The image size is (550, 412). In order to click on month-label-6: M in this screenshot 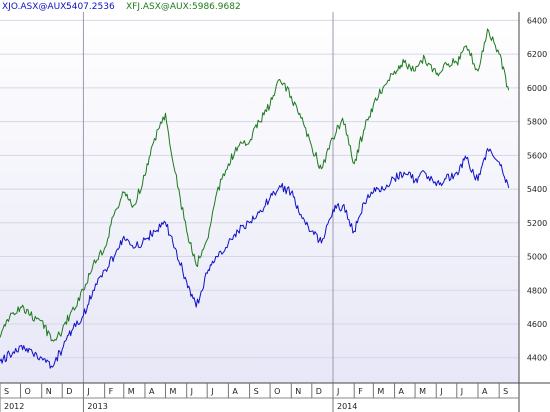, I will do `click(131, 391)`.